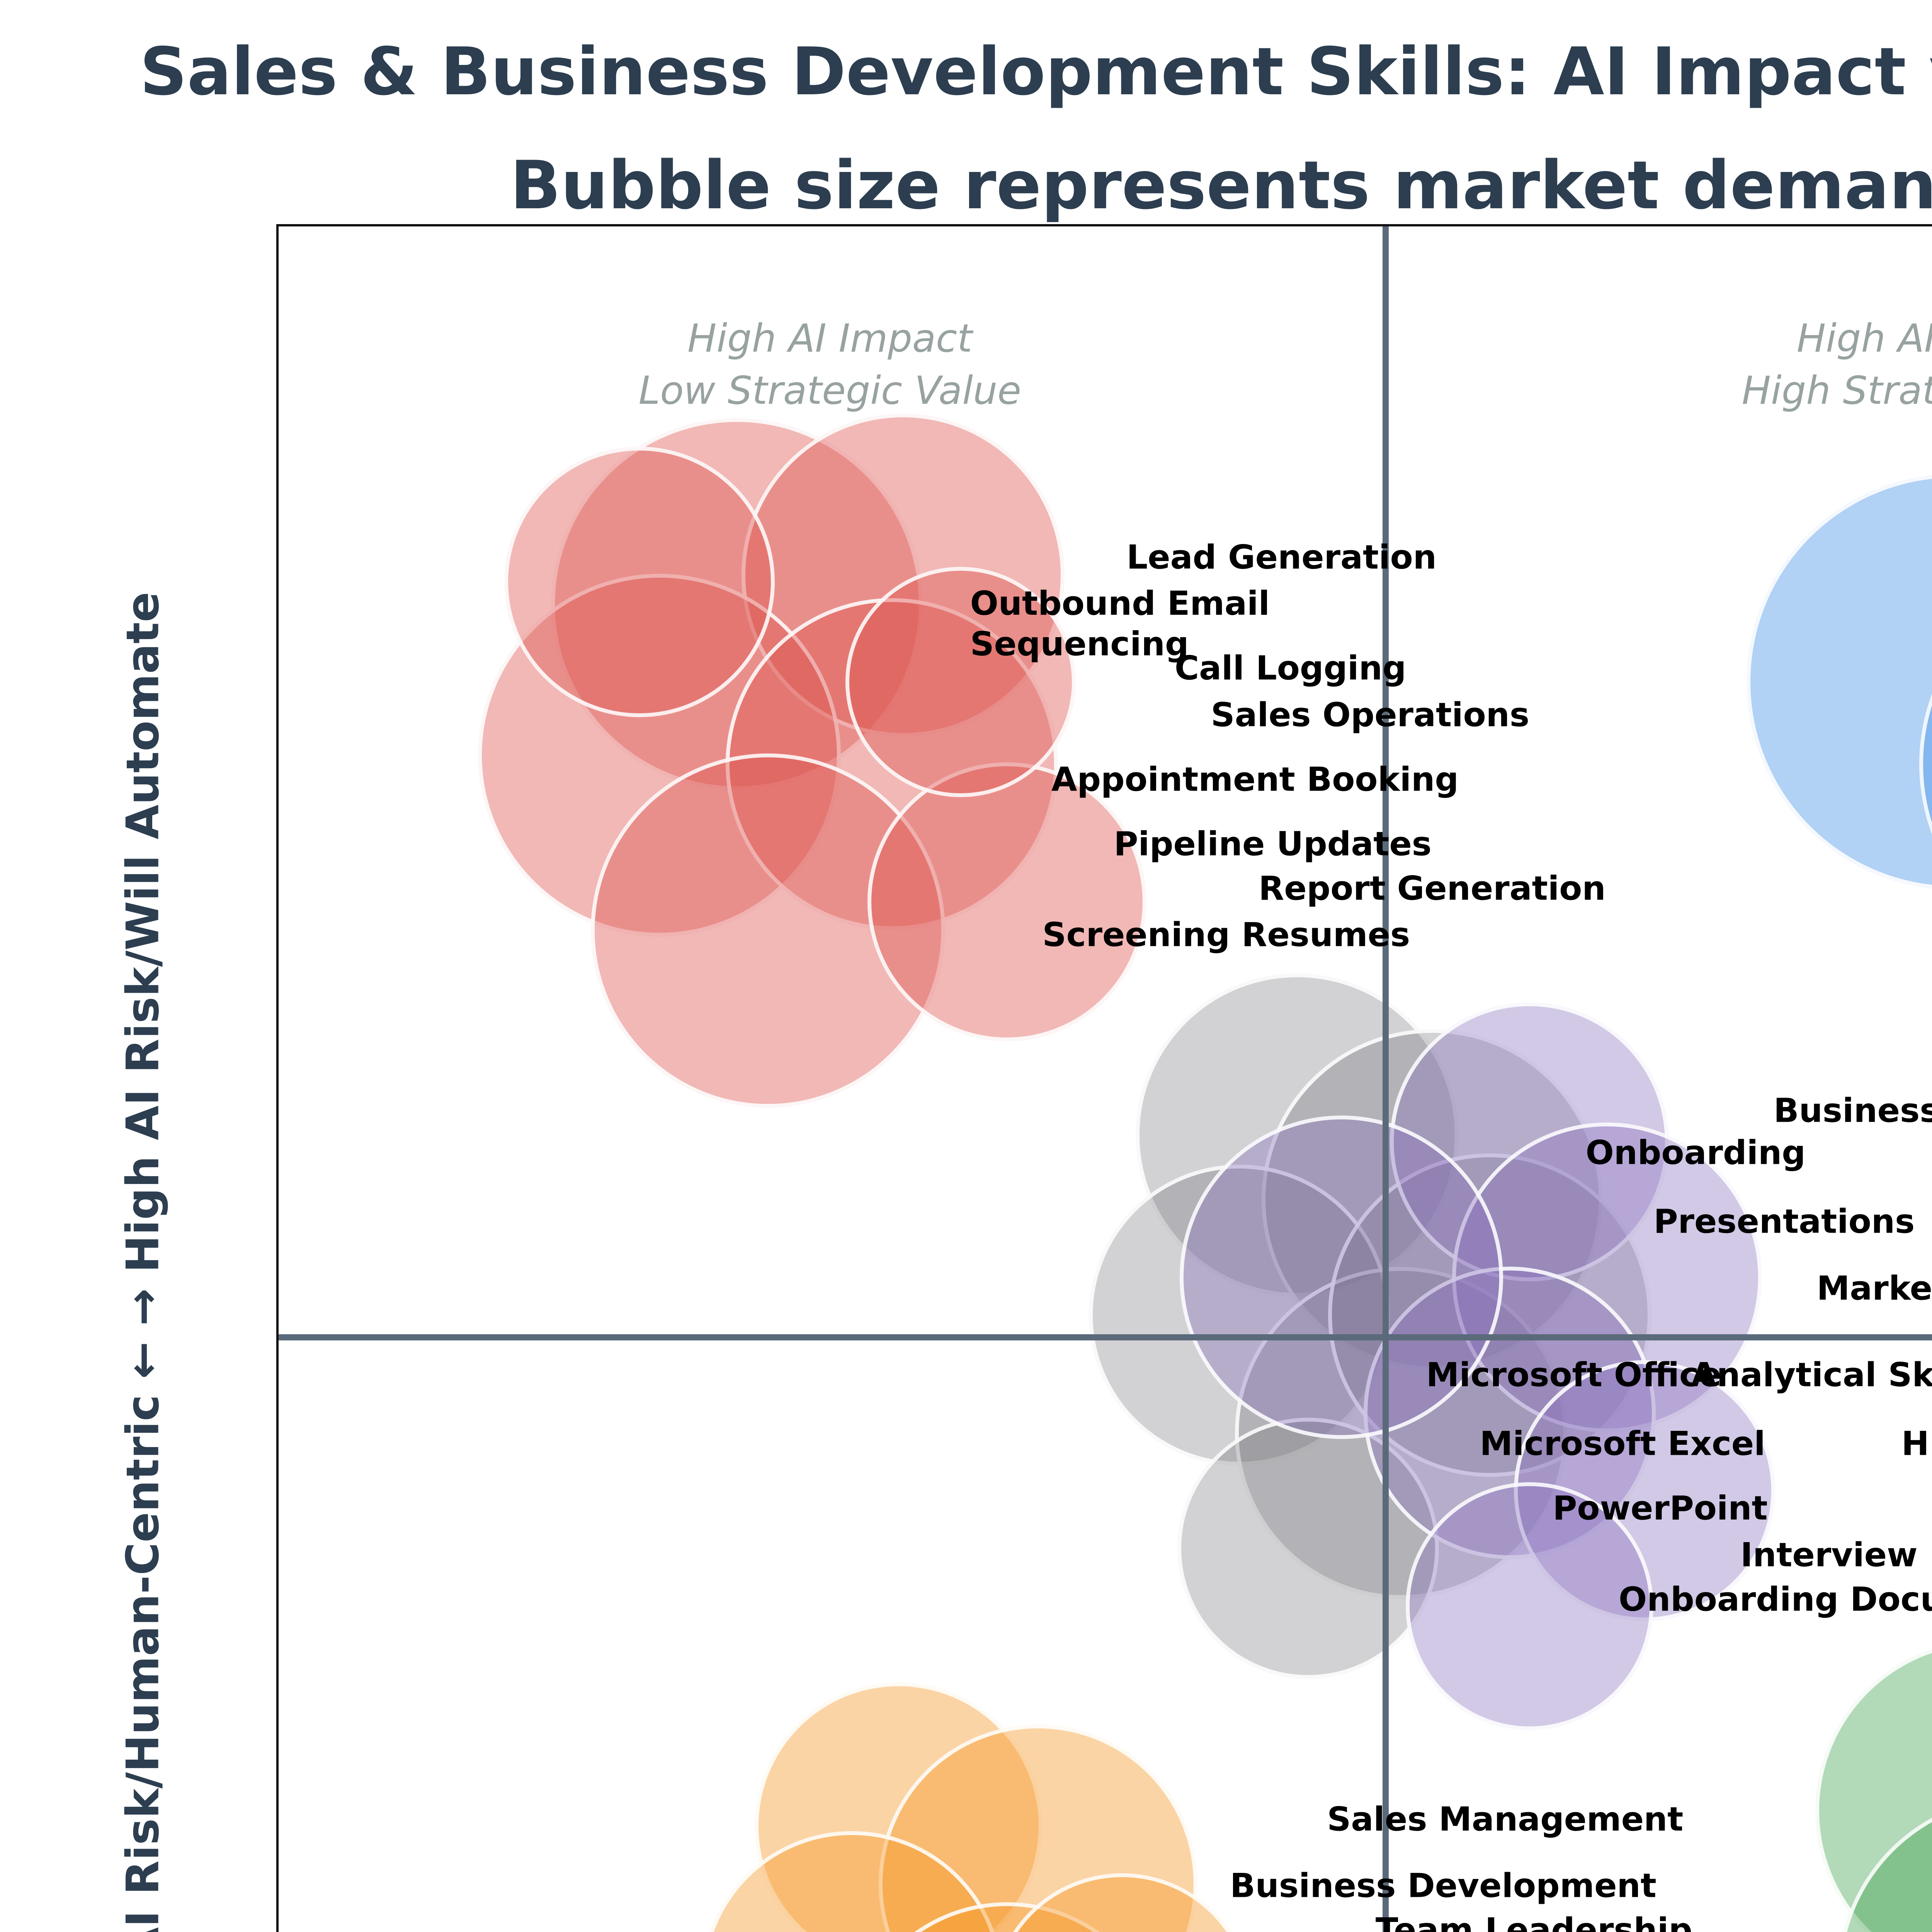  What do you see at coordinates (1574, 1375) in the screenshot?
I see `skill-label: Microsoft Office` at bounding box center [1574, 1375].